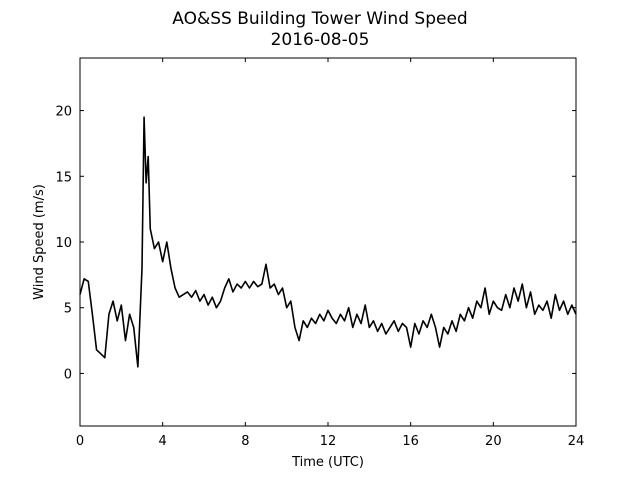  What do you see at coordinates (80, 441) in the screenshot?
I see `x-tick-label: 0` at bounding box center [80, 441].